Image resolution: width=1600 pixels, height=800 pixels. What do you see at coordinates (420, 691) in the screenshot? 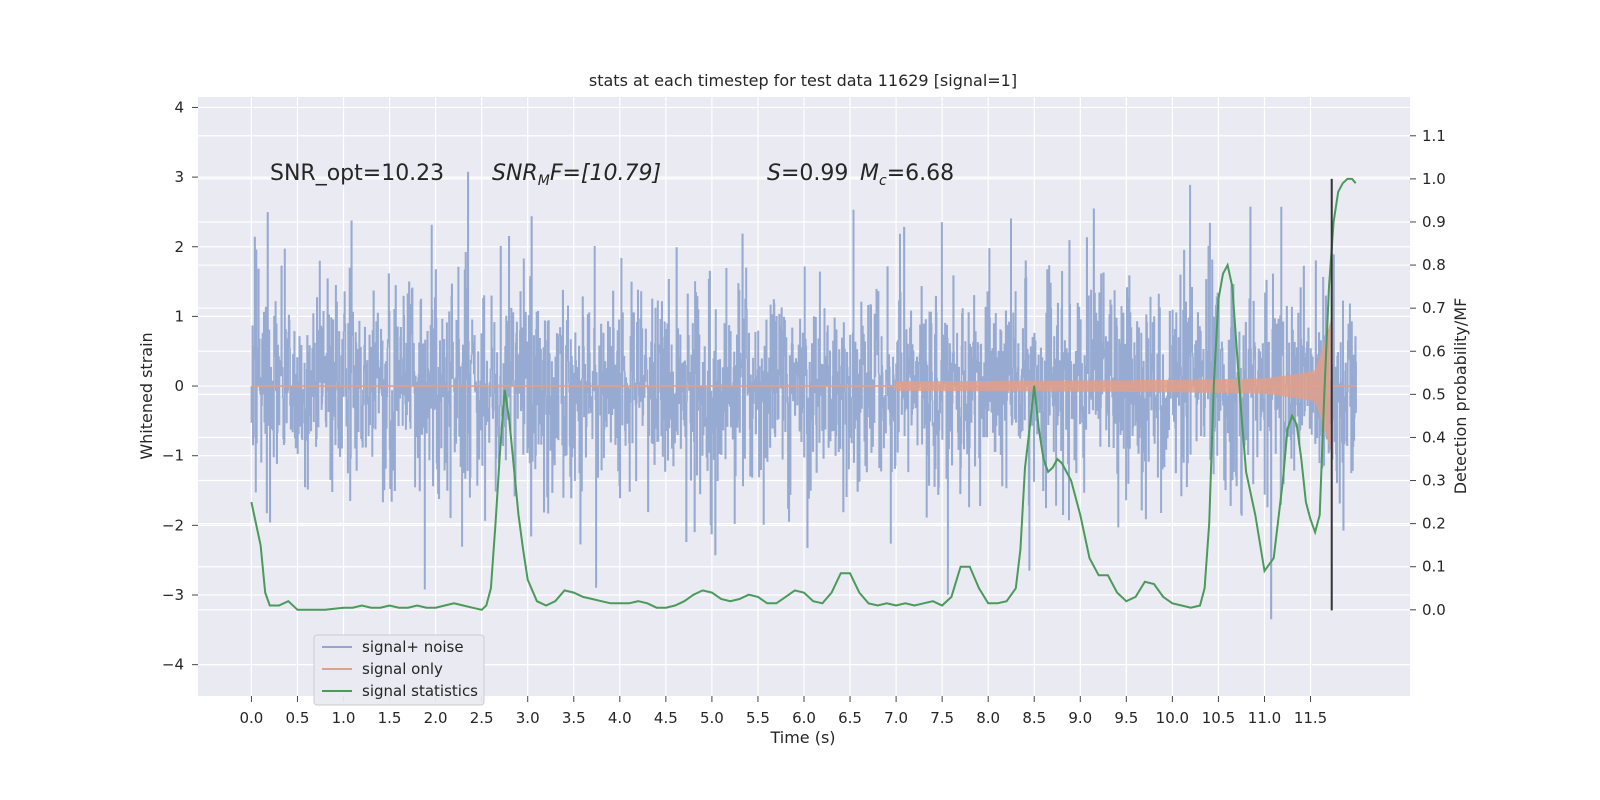
I see `legend-label-signal-statistics: signal statistics` at bounding box center [420, 691].